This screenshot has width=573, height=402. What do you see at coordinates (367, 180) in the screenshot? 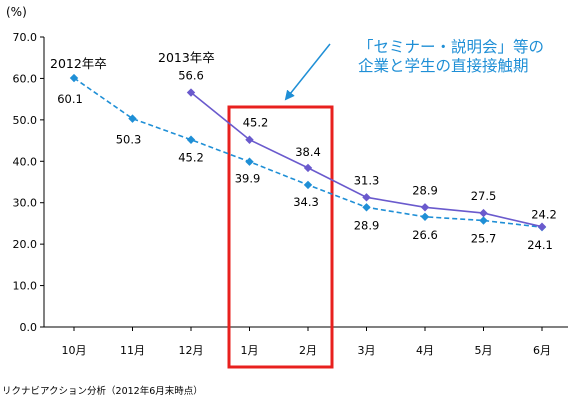
I see `data-label: 31.3` at bounding box center [367, 180].